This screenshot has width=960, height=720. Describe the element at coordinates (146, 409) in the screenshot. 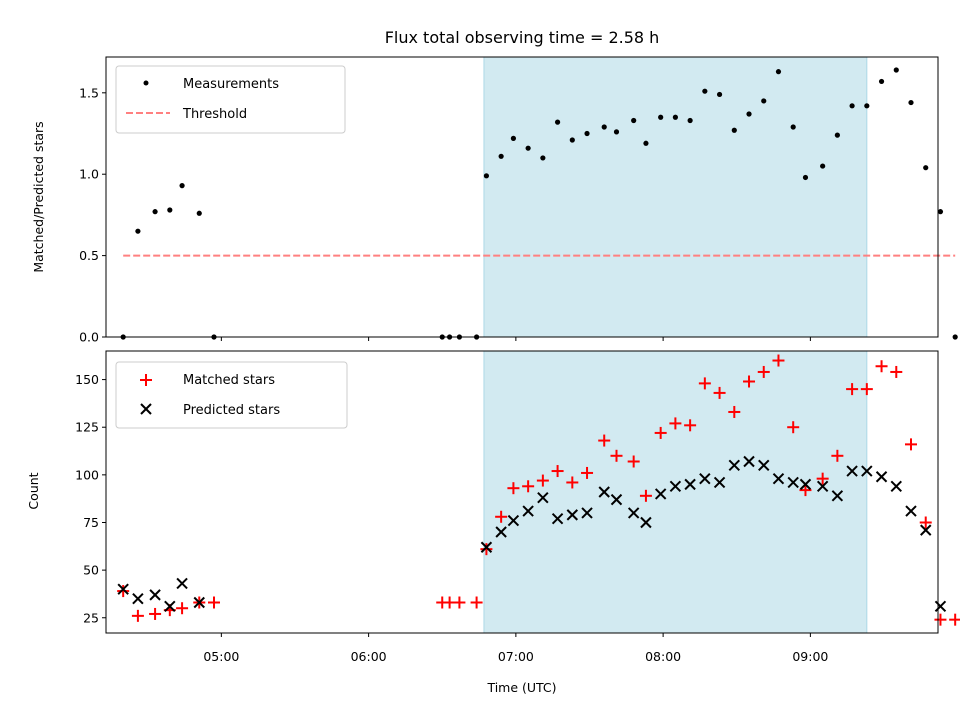

I see `predicted-legend-marker` at that location.